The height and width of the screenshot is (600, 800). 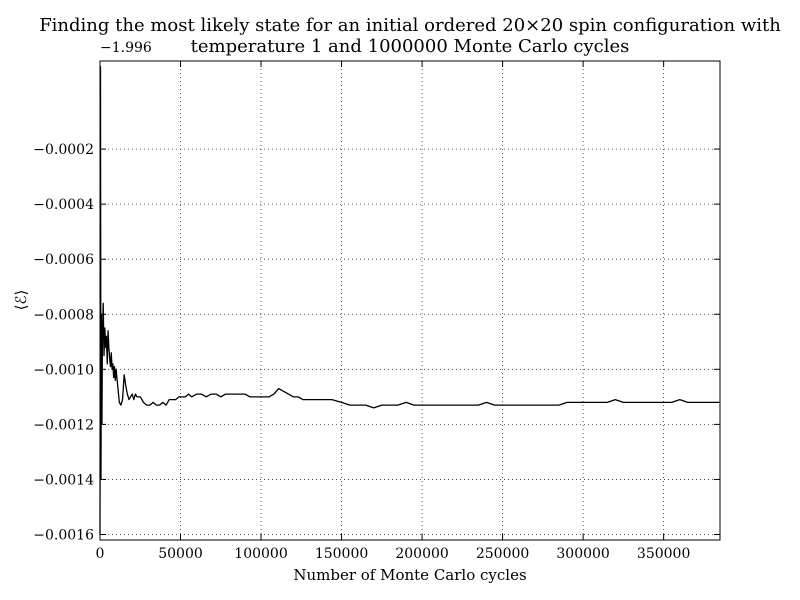 I want to click on y-tick-label: −0.0006, so click(x=63, y=260).